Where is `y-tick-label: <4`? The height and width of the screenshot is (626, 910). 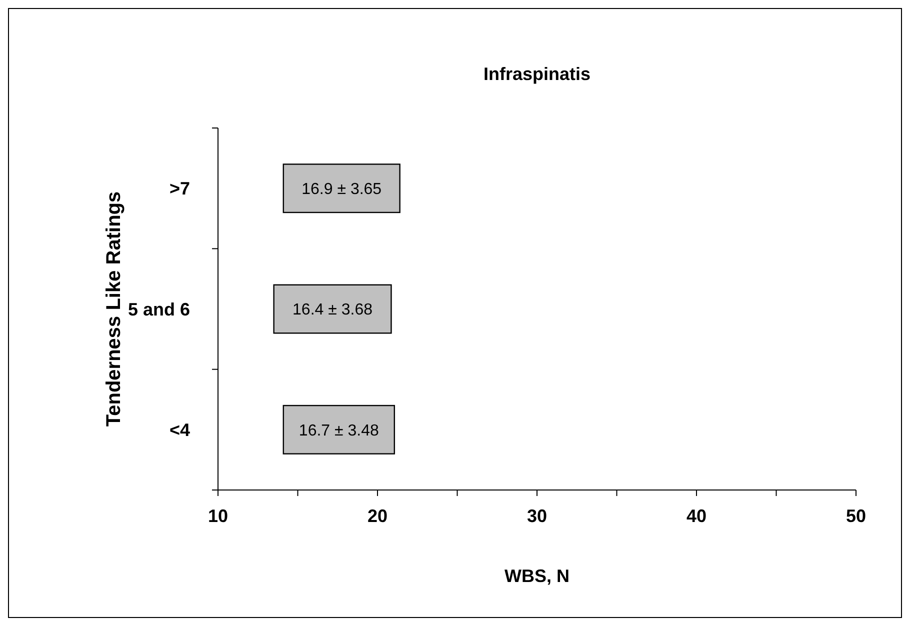
y-tick-label: <4 is located at coordinates (179, 430).